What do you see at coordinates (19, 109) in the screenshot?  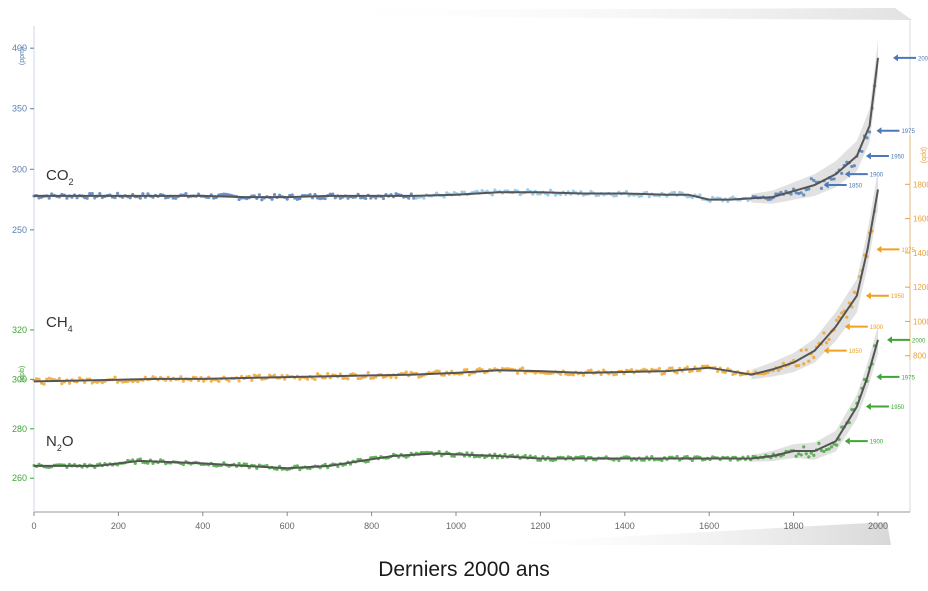 I see `co2-y-tick-label: 350` at bounding box center [19, 109].